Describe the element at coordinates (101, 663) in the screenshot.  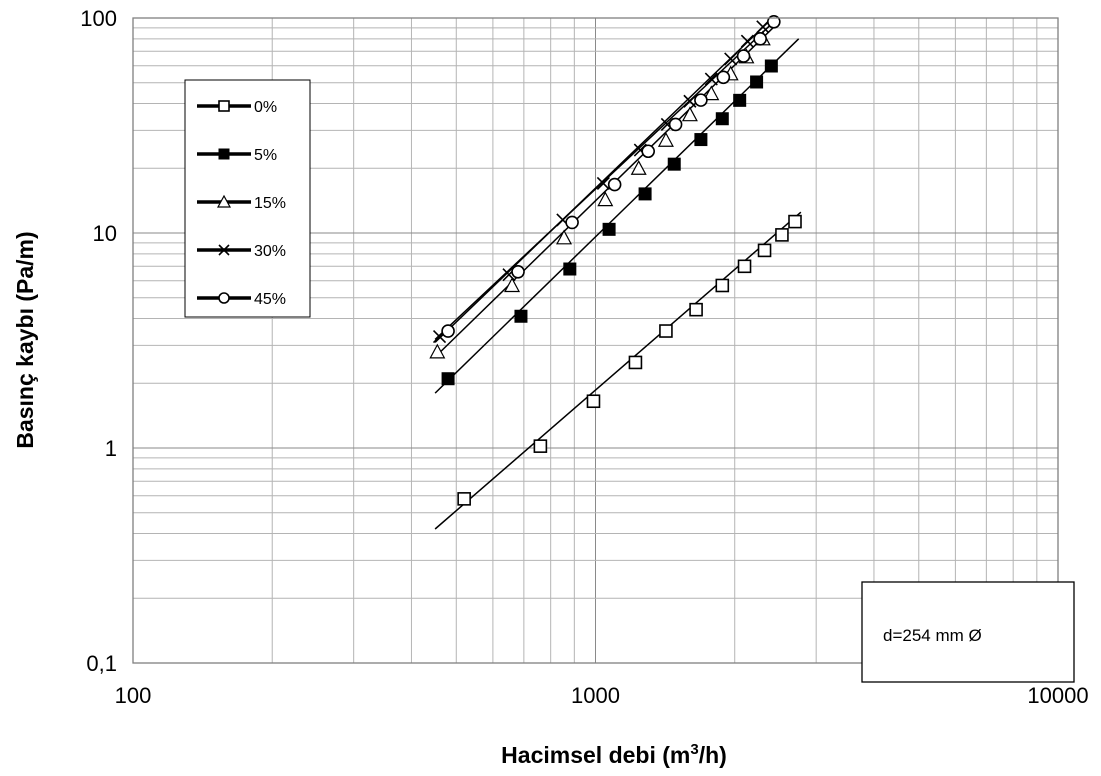
I see `y-tick-label: 0,1` at that location.